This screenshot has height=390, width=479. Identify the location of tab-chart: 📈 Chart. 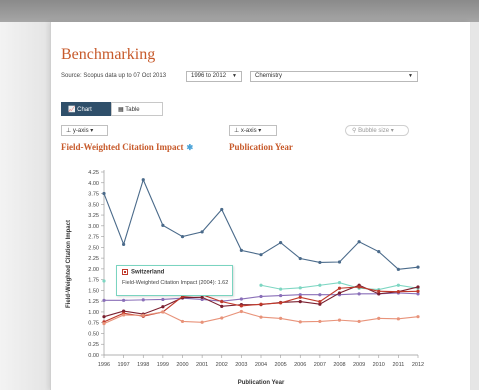
(86, 109).